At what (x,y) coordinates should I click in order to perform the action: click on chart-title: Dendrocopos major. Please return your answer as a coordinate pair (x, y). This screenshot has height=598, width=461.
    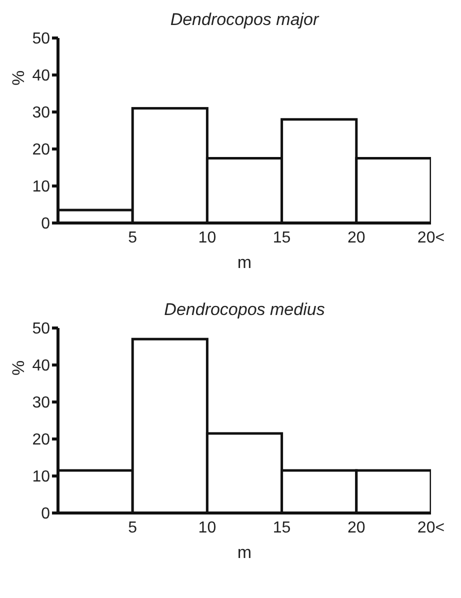
    Looking at the image, I should click on (244, 20).